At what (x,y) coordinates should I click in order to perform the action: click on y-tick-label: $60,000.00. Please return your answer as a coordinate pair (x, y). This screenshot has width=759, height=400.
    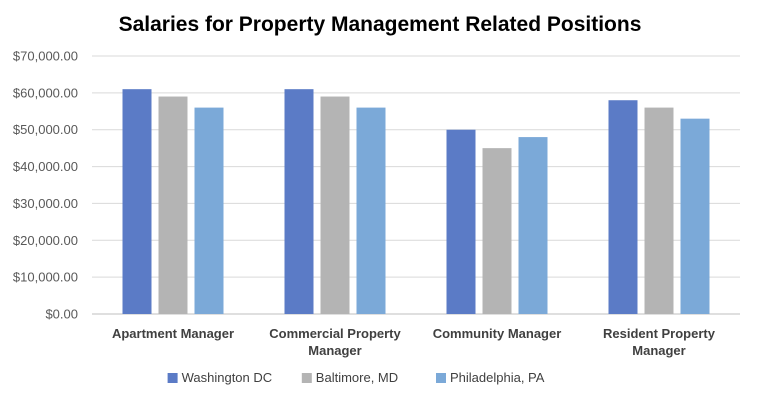
    Looking at the image, I should click on (45, 92).